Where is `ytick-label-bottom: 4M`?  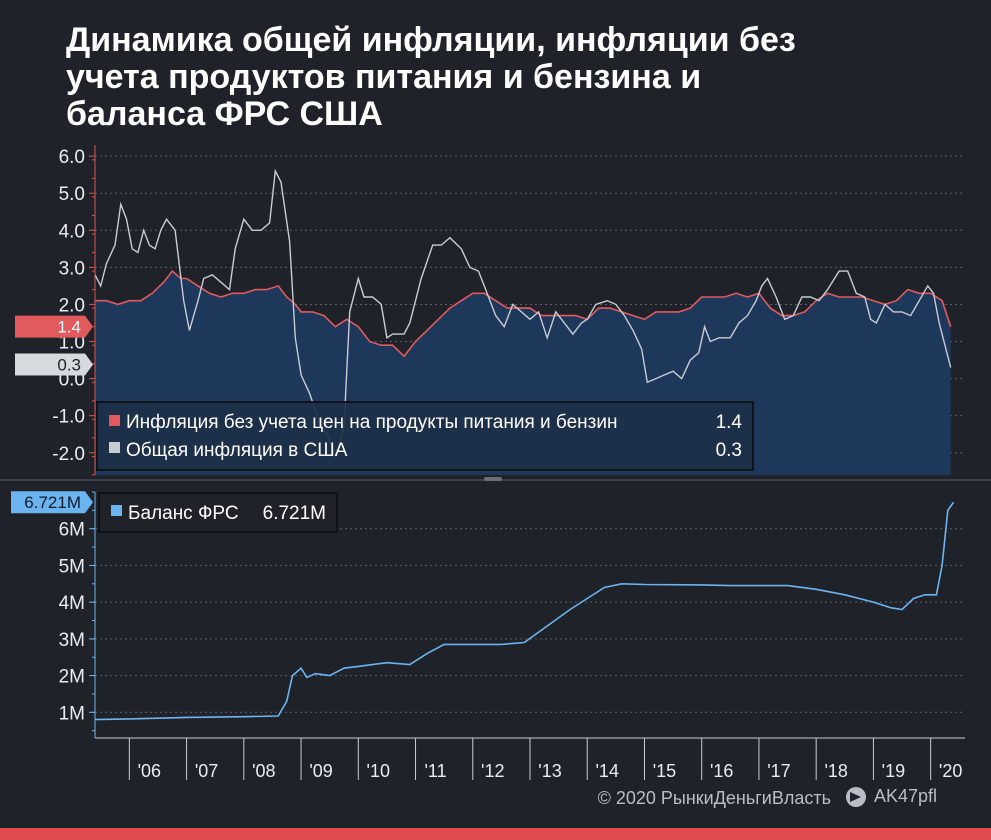 ytick-label-bottom: 4M is located at coordinates (72, 603).